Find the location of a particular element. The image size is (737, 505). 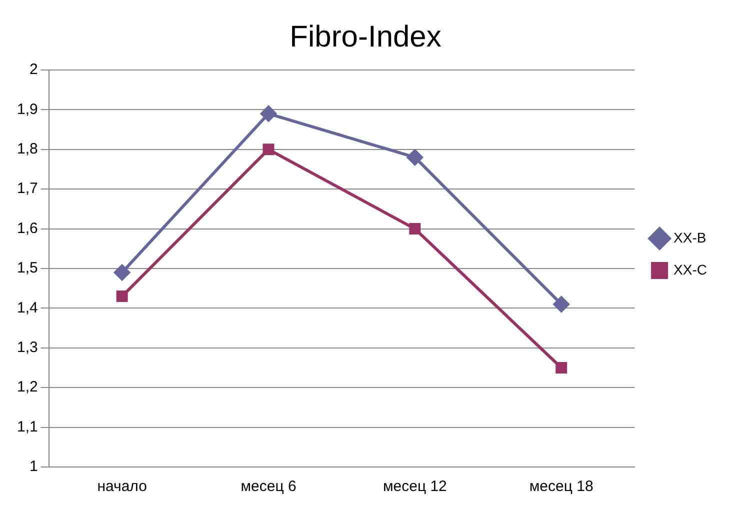

y-tick-label: 1,1 is located at coordinates (27, 427).